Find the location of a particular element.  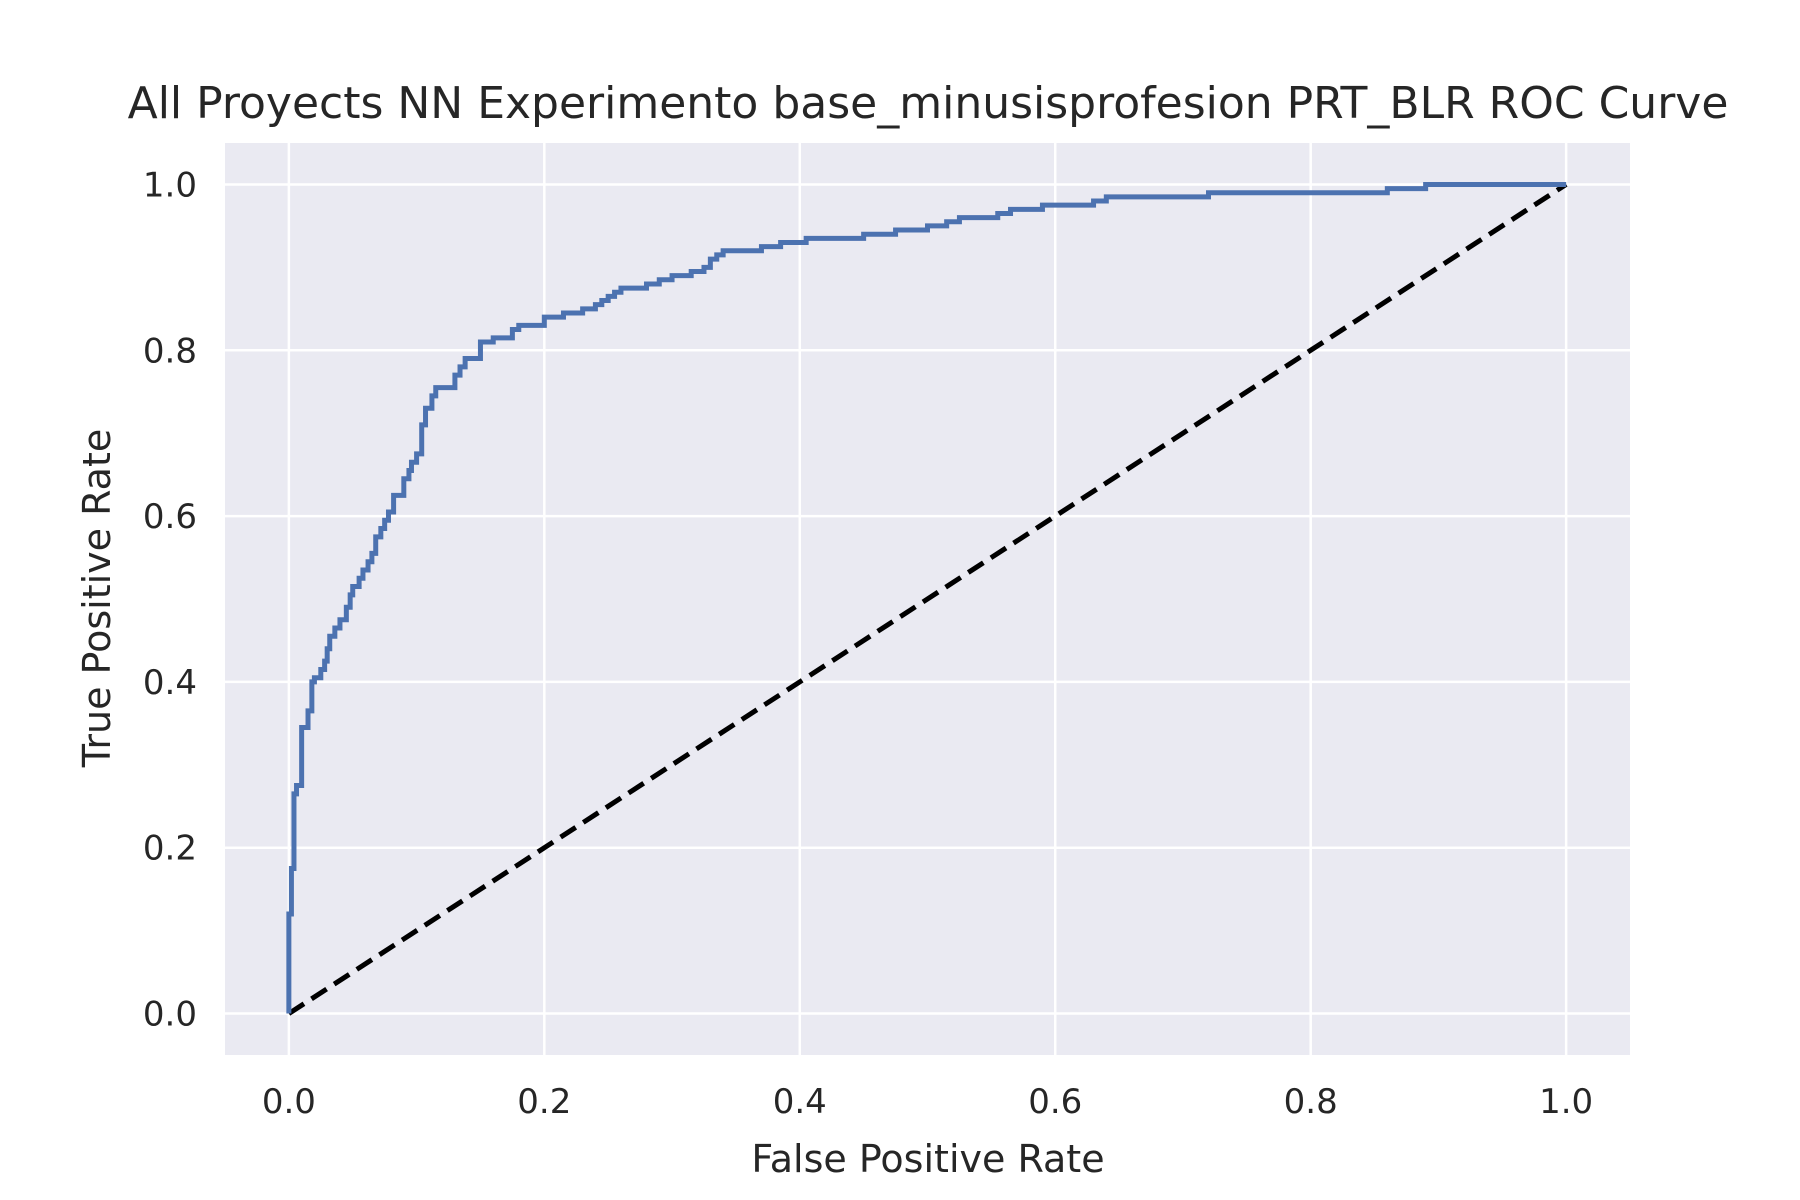

y-tick-label: 1.0 is located at coordinates (170, 185).